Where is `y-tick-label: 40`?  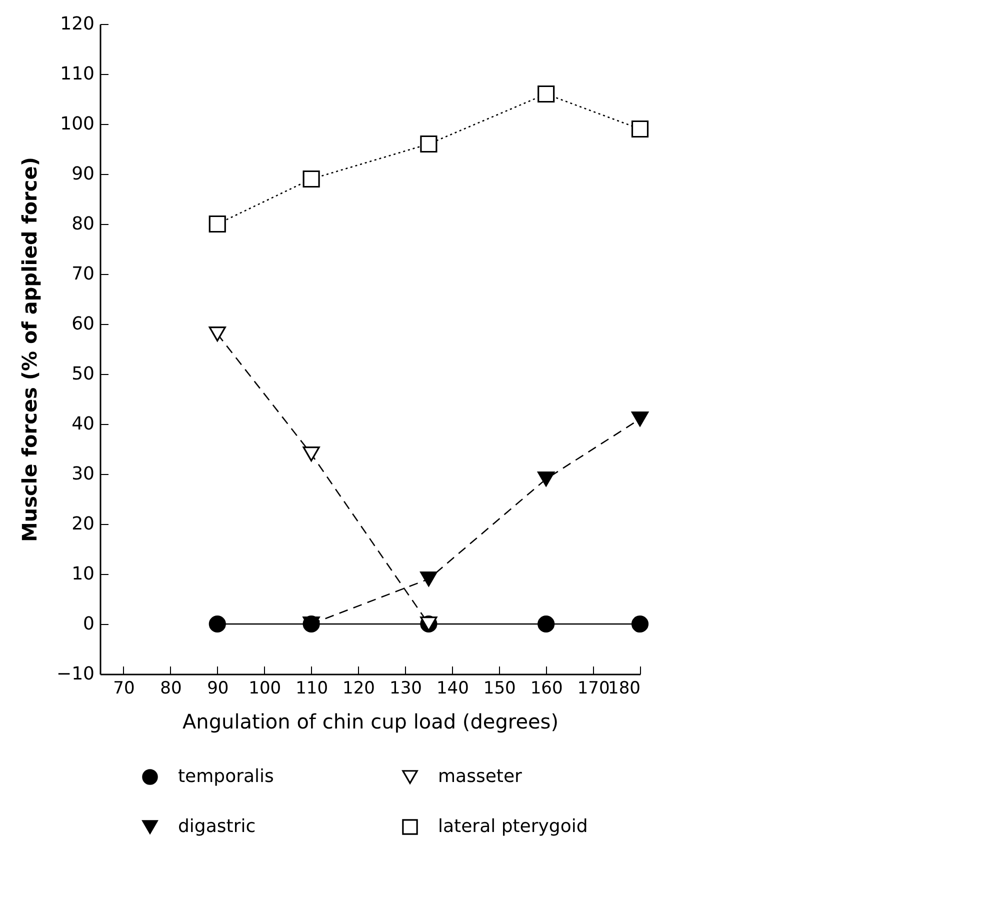
y-tick-label: 40 is located at coordinates (83, 424).